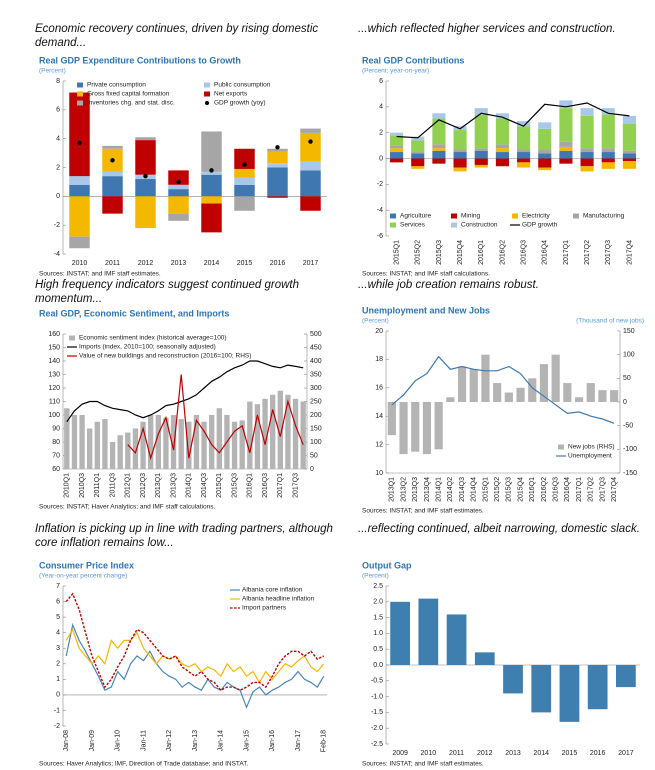 This screenshot has height=770, width=655. I want to click on tick-label: 50, so click(627, 378).